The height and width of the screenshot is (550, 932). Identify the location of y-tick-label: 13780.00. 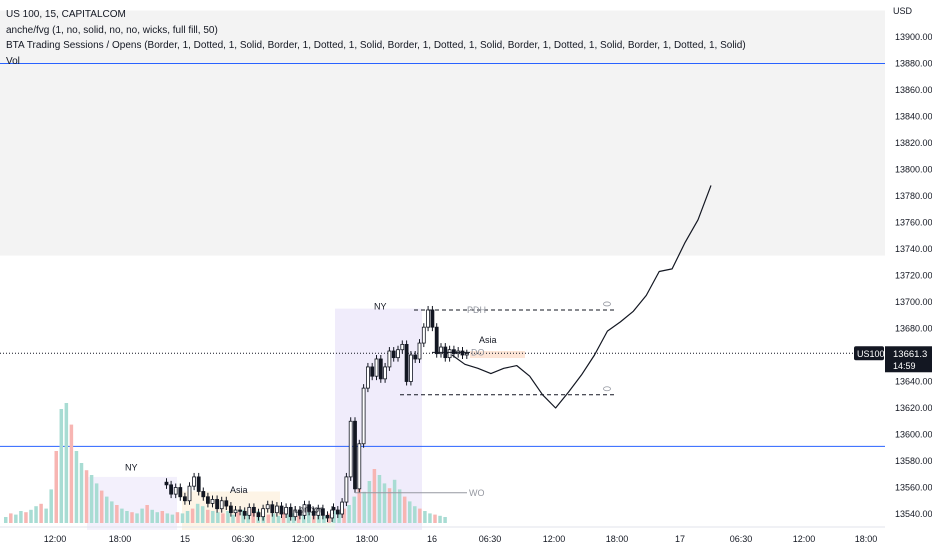
(913, 196).